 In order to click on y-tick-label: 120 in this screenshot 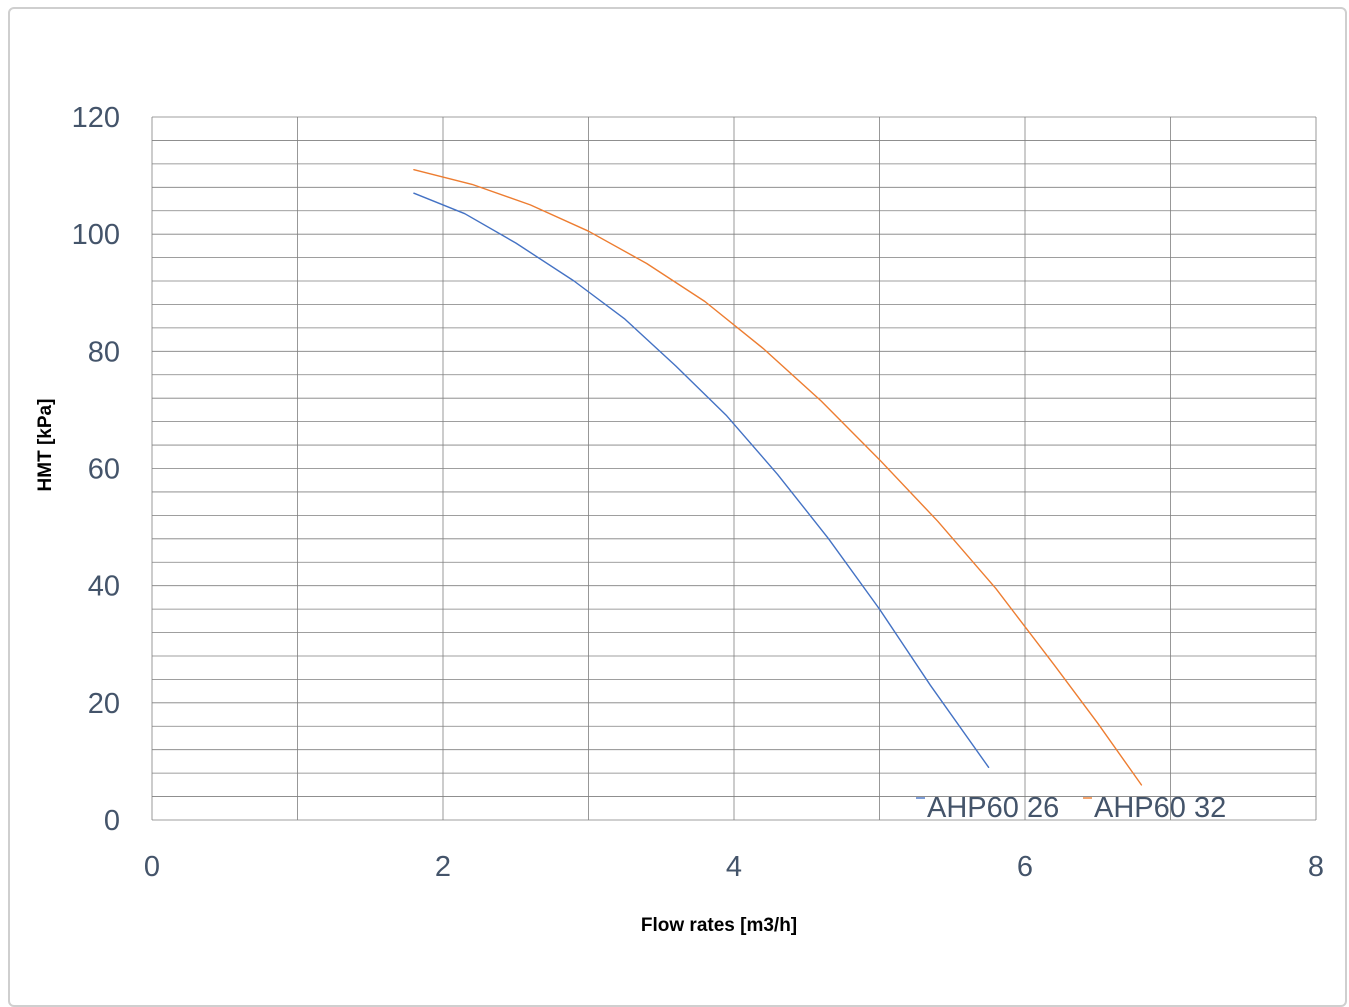, I will do `click(96, 118)`.